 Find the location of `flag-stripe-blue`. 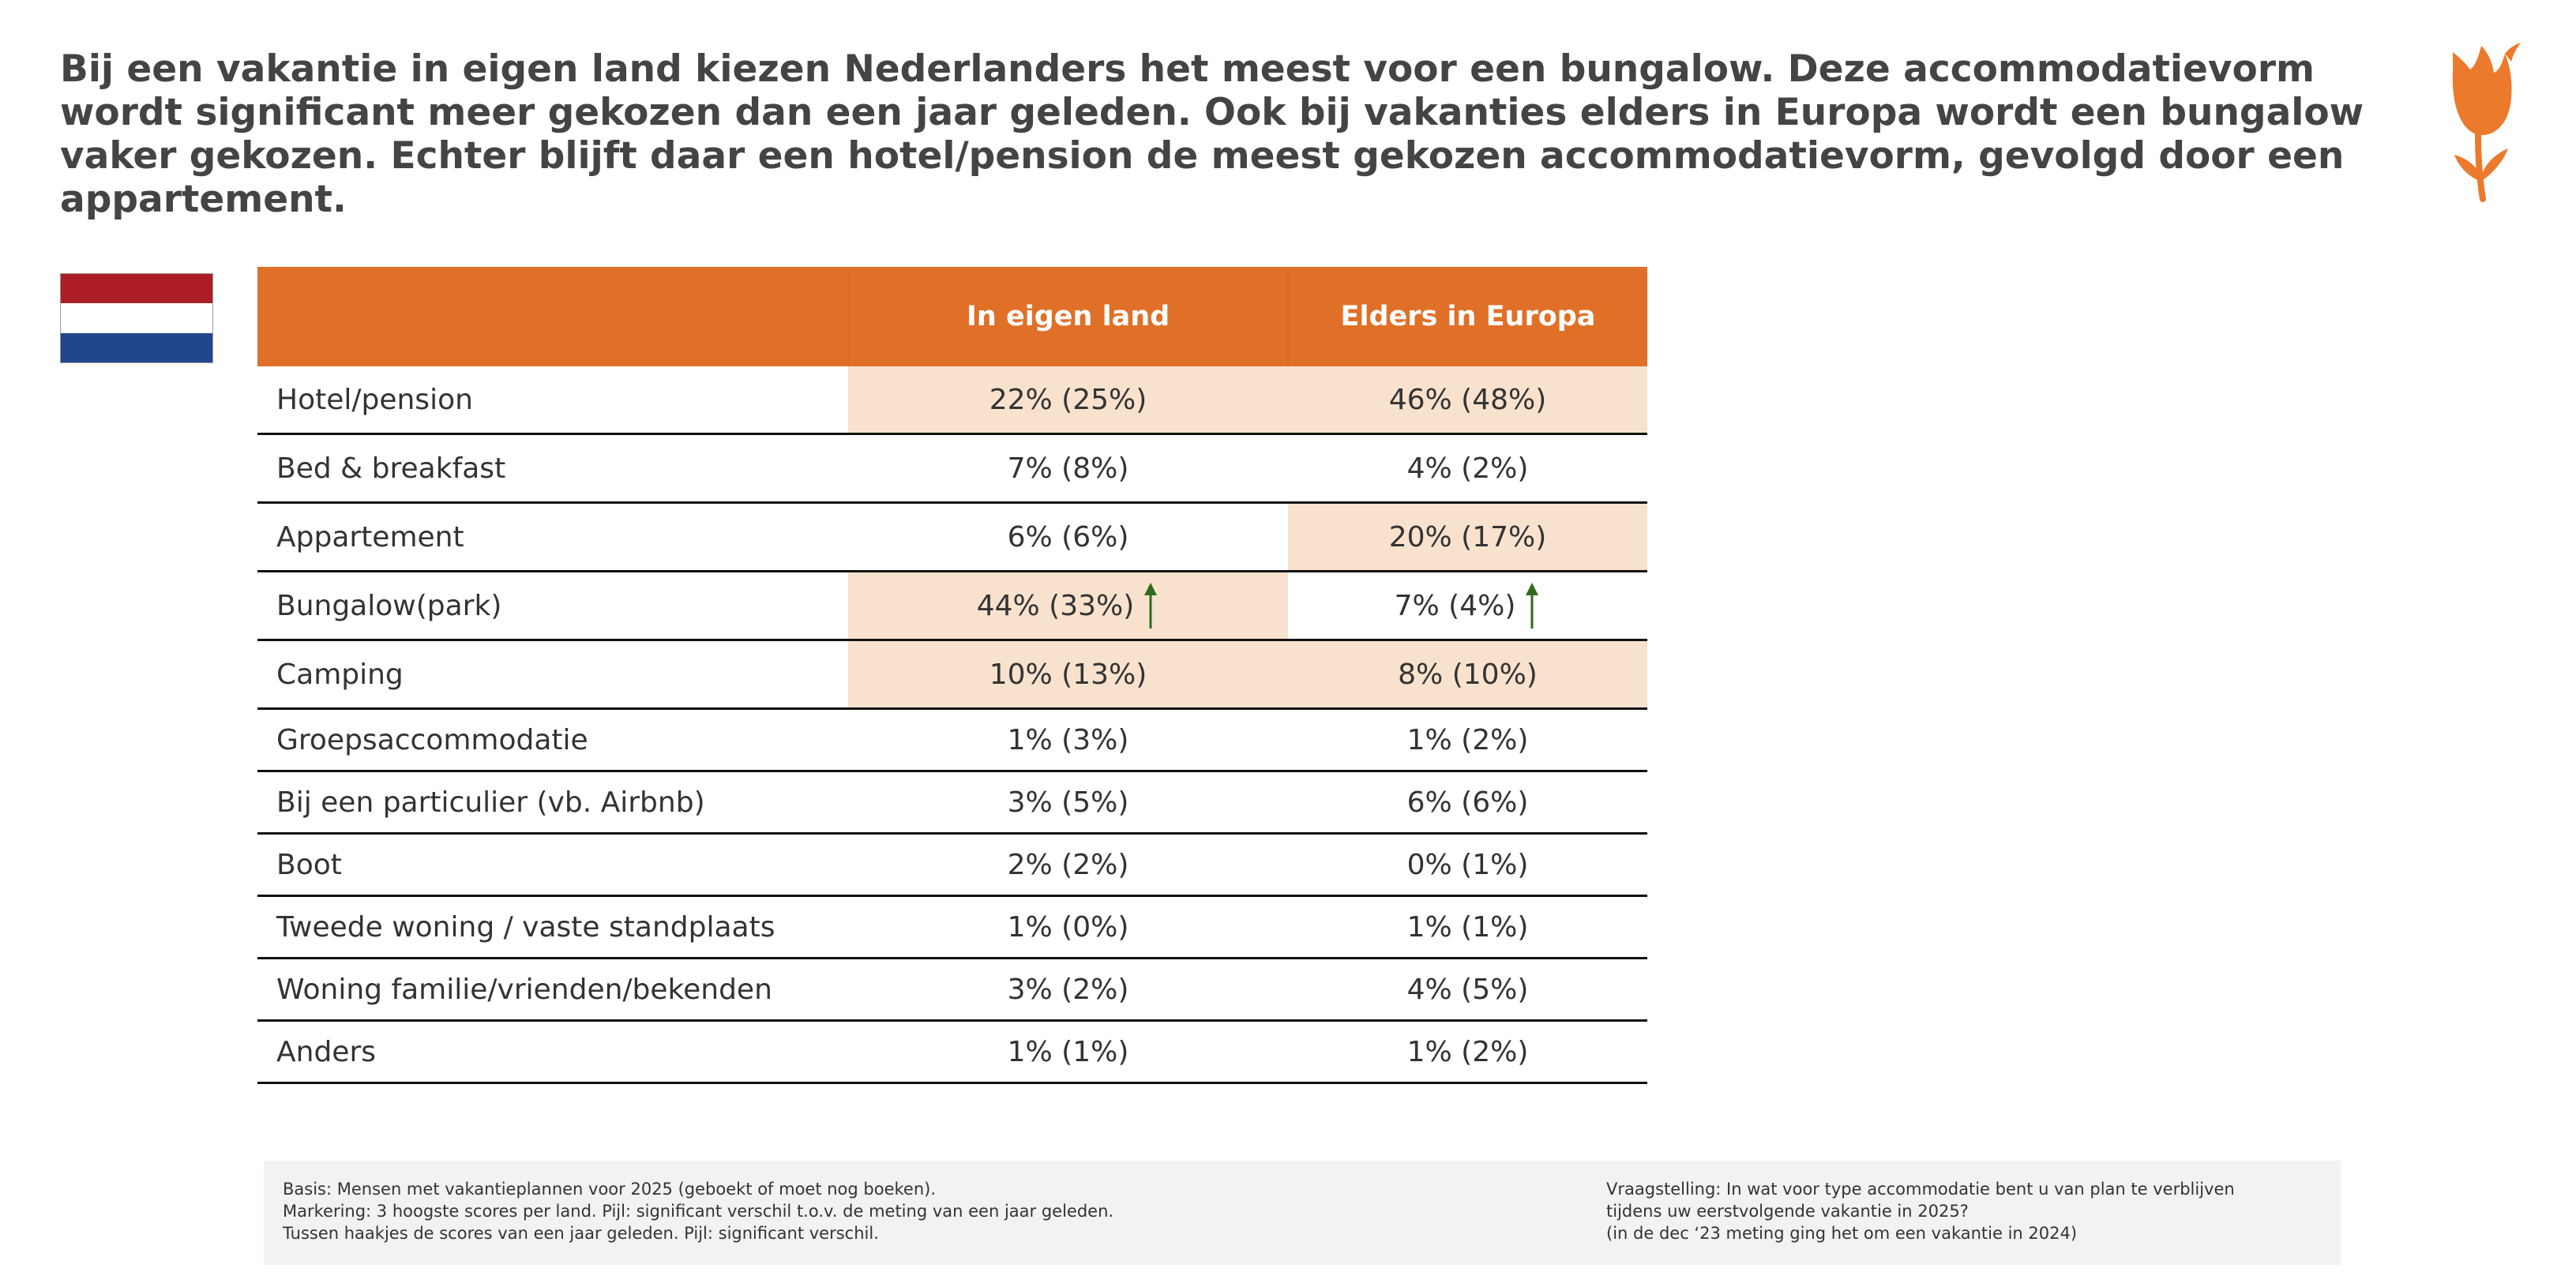

flag-stripe-blue is located at coordinates (136, 347).